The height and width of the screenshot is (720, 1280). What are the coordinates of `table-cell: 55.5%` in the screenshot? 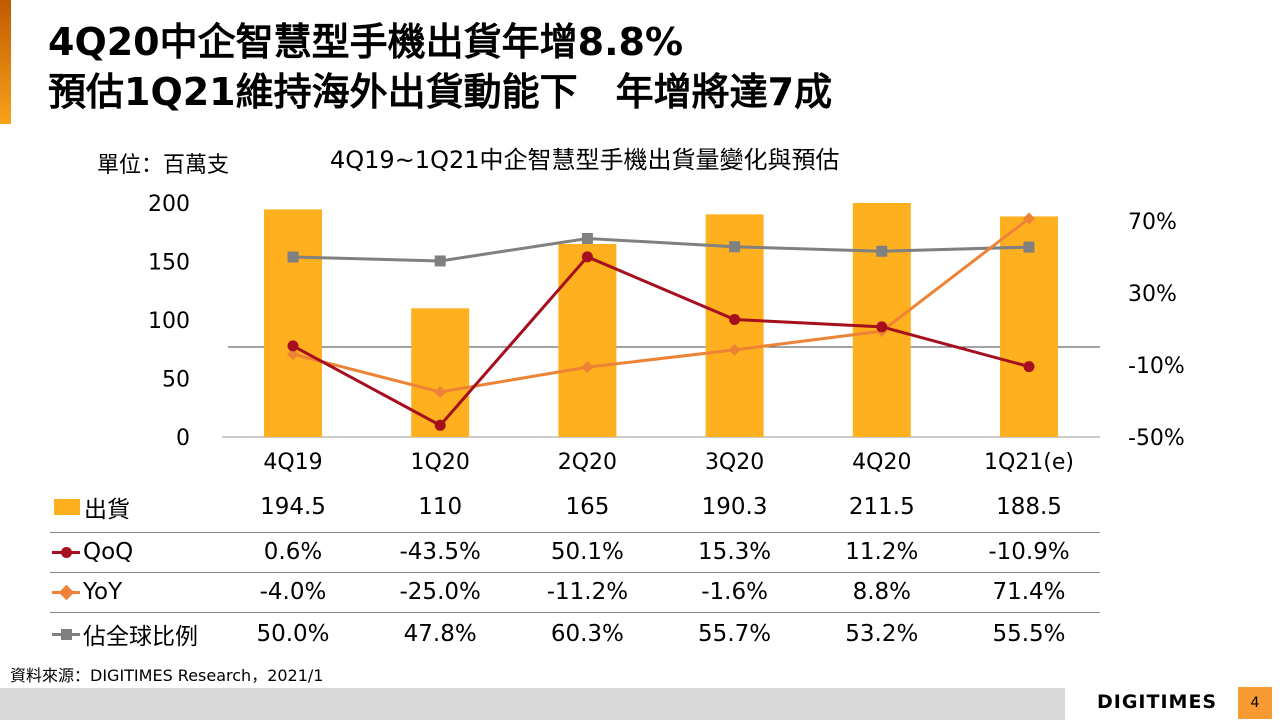 It's located at (1029, 634).